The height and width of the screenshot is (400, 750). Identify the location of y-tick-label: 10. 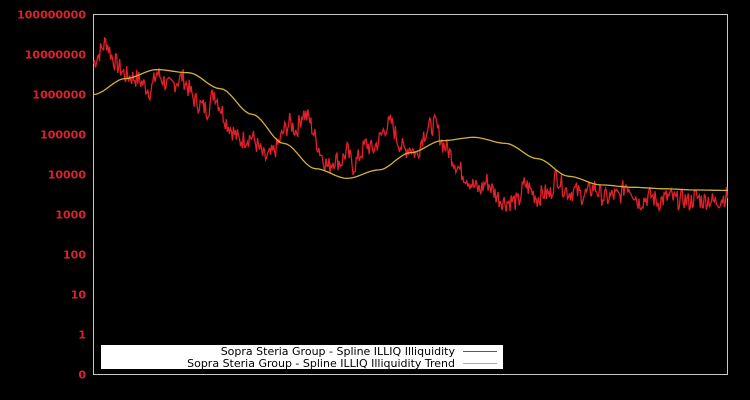
(79, 295).